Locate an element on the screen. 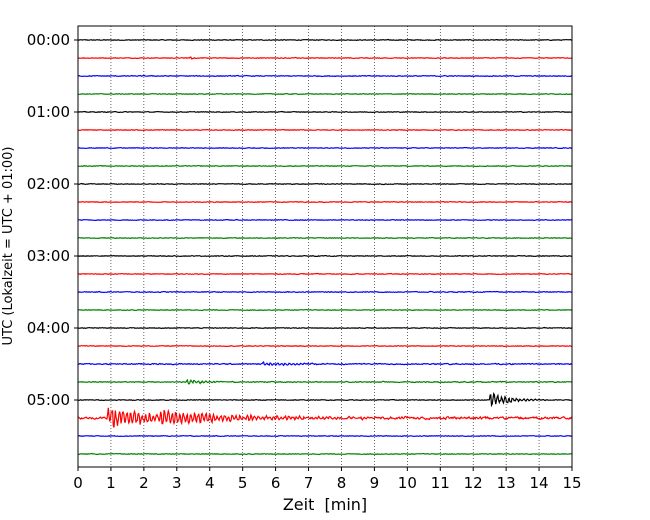 This screenshot has width=650, height=520. x-tick-label: 7 is located at coordinates (309, 483).